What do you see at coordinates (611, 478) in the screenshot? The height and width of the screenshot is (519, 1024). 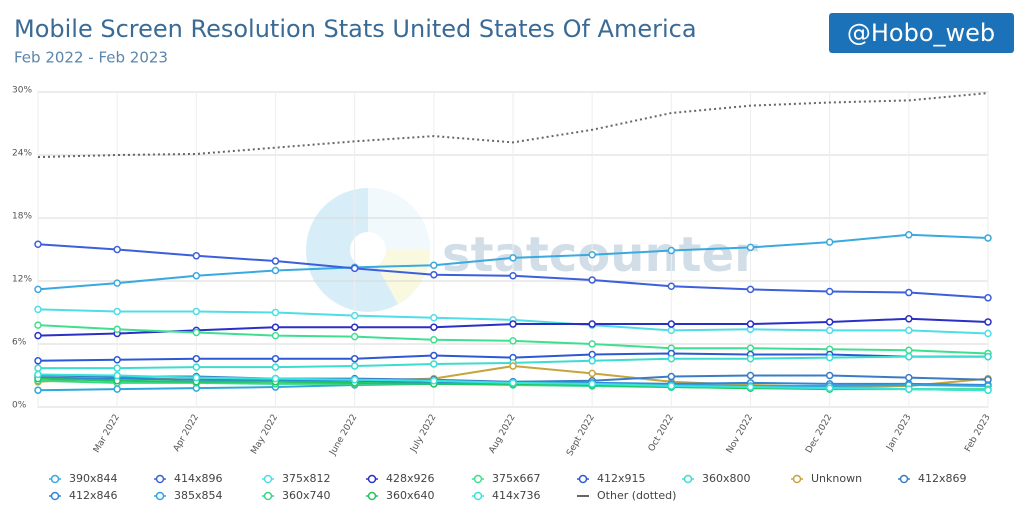 I see `legend-item: 412x915` at bounding box center [611, 478].